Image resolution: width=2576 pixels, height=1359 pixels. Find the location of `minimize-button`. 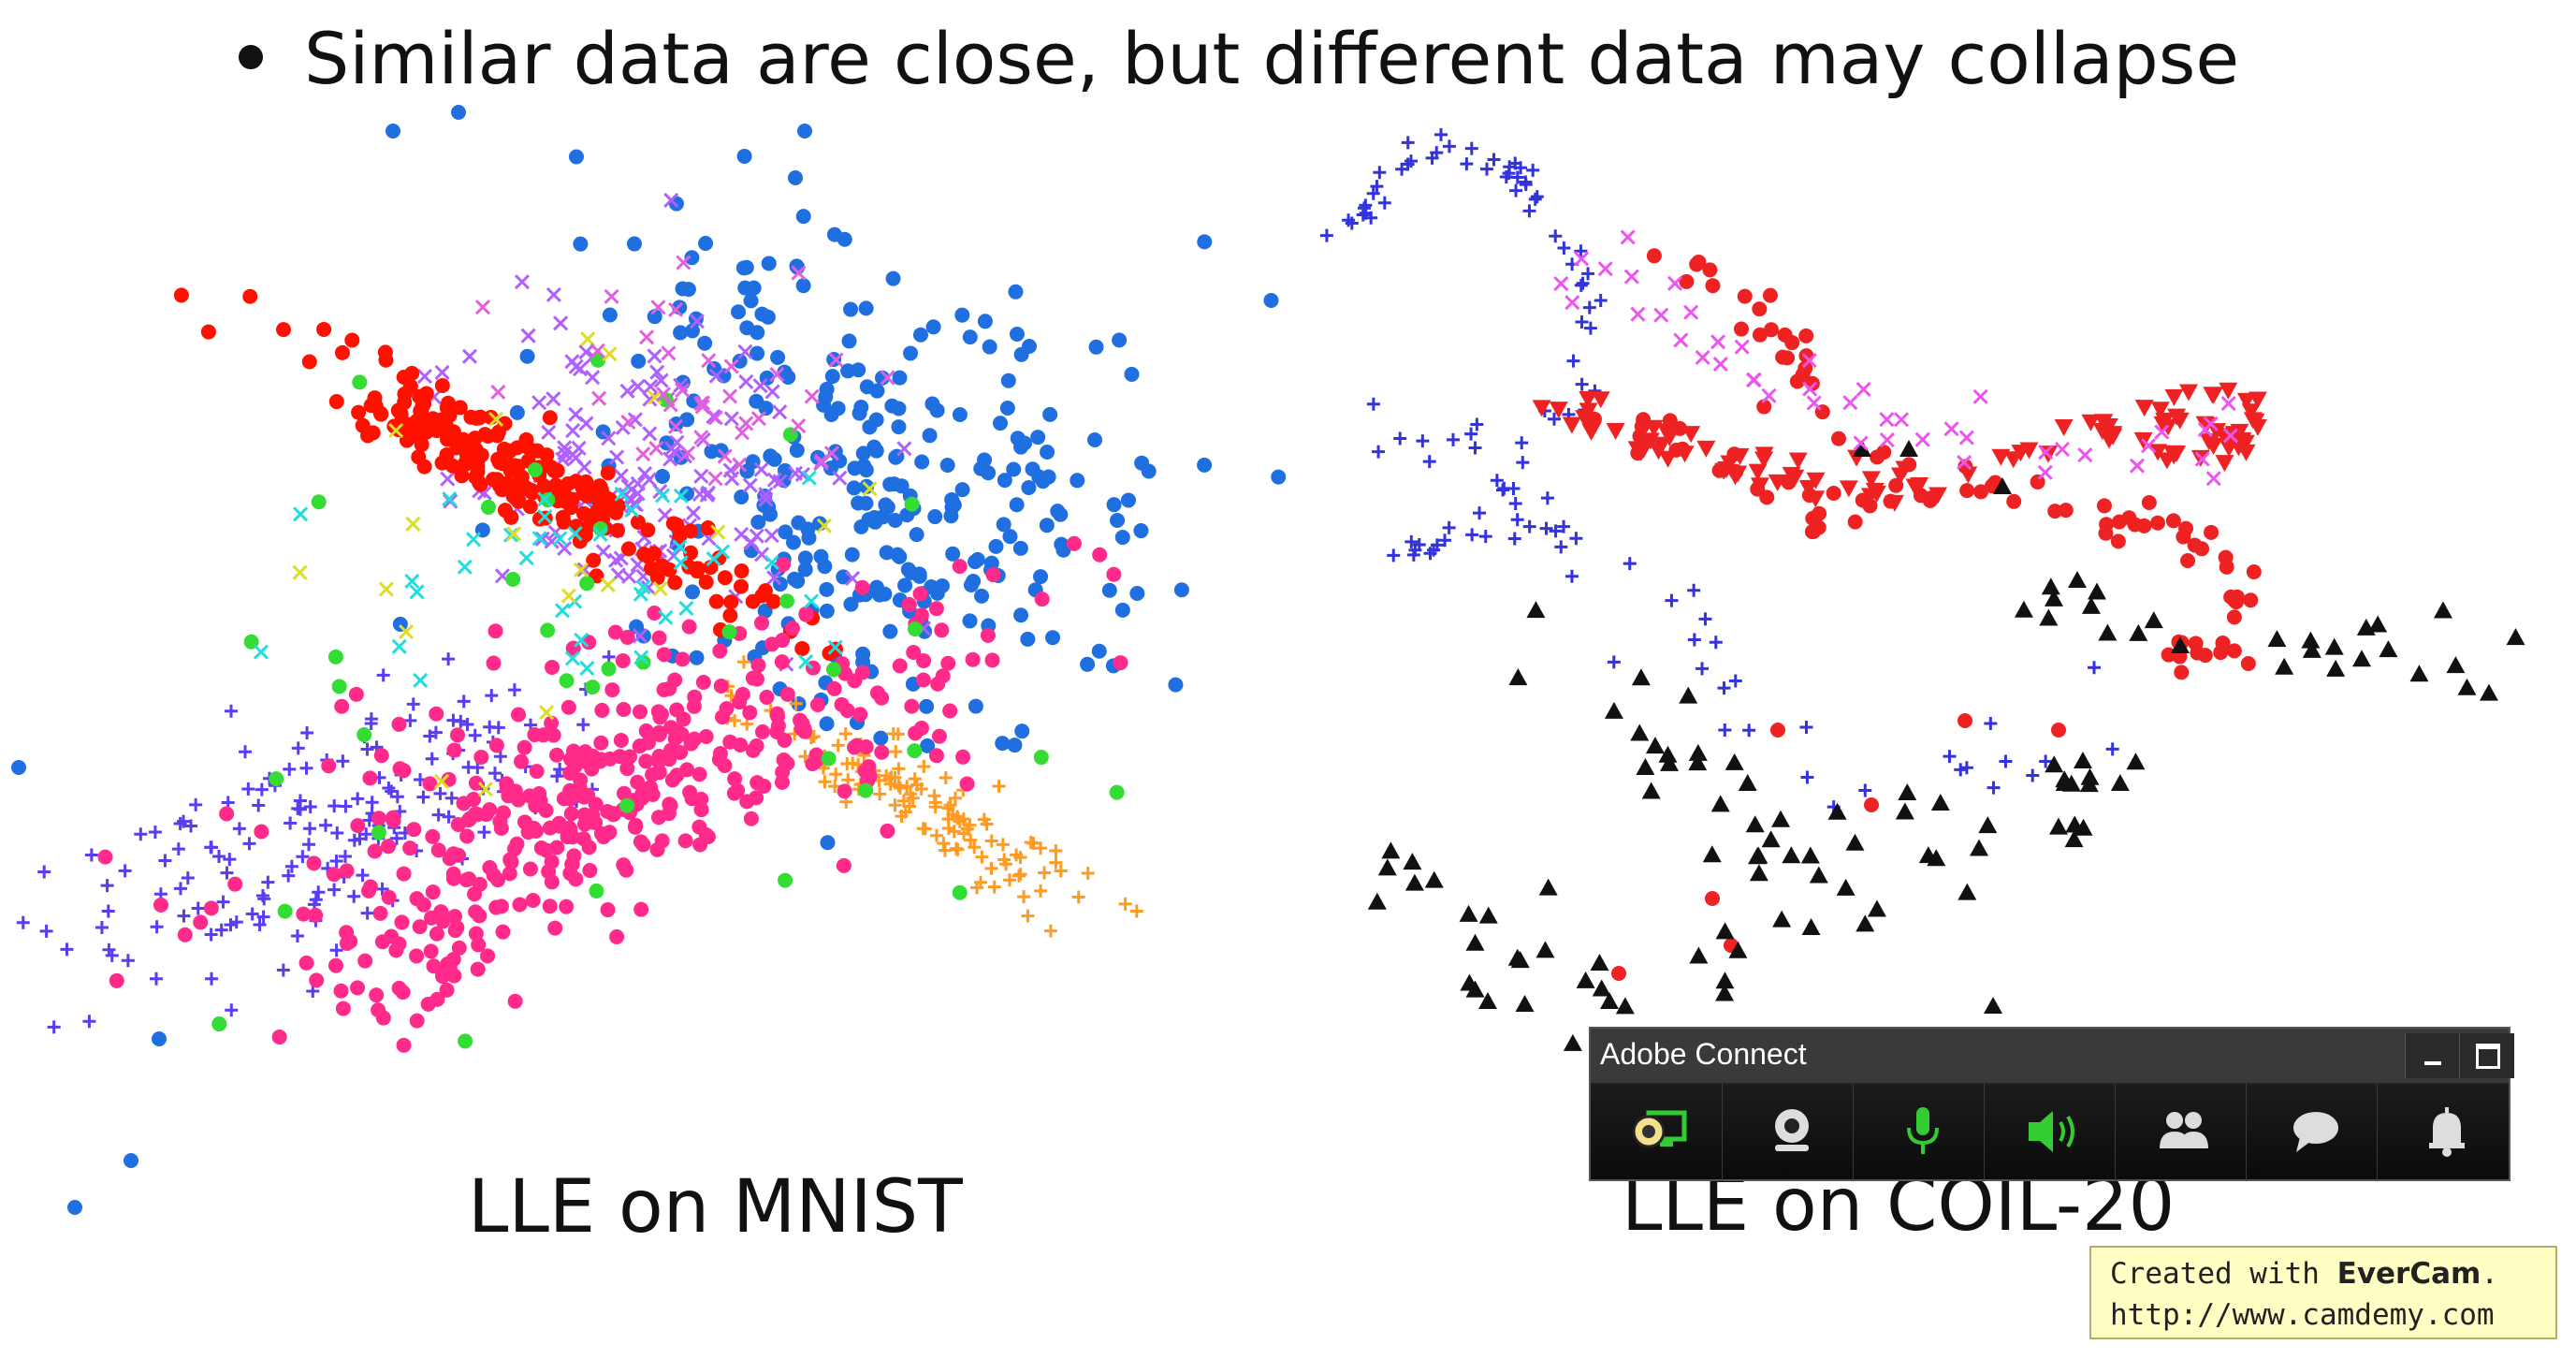

minimize-button is located at coordinates (2432, 1055).